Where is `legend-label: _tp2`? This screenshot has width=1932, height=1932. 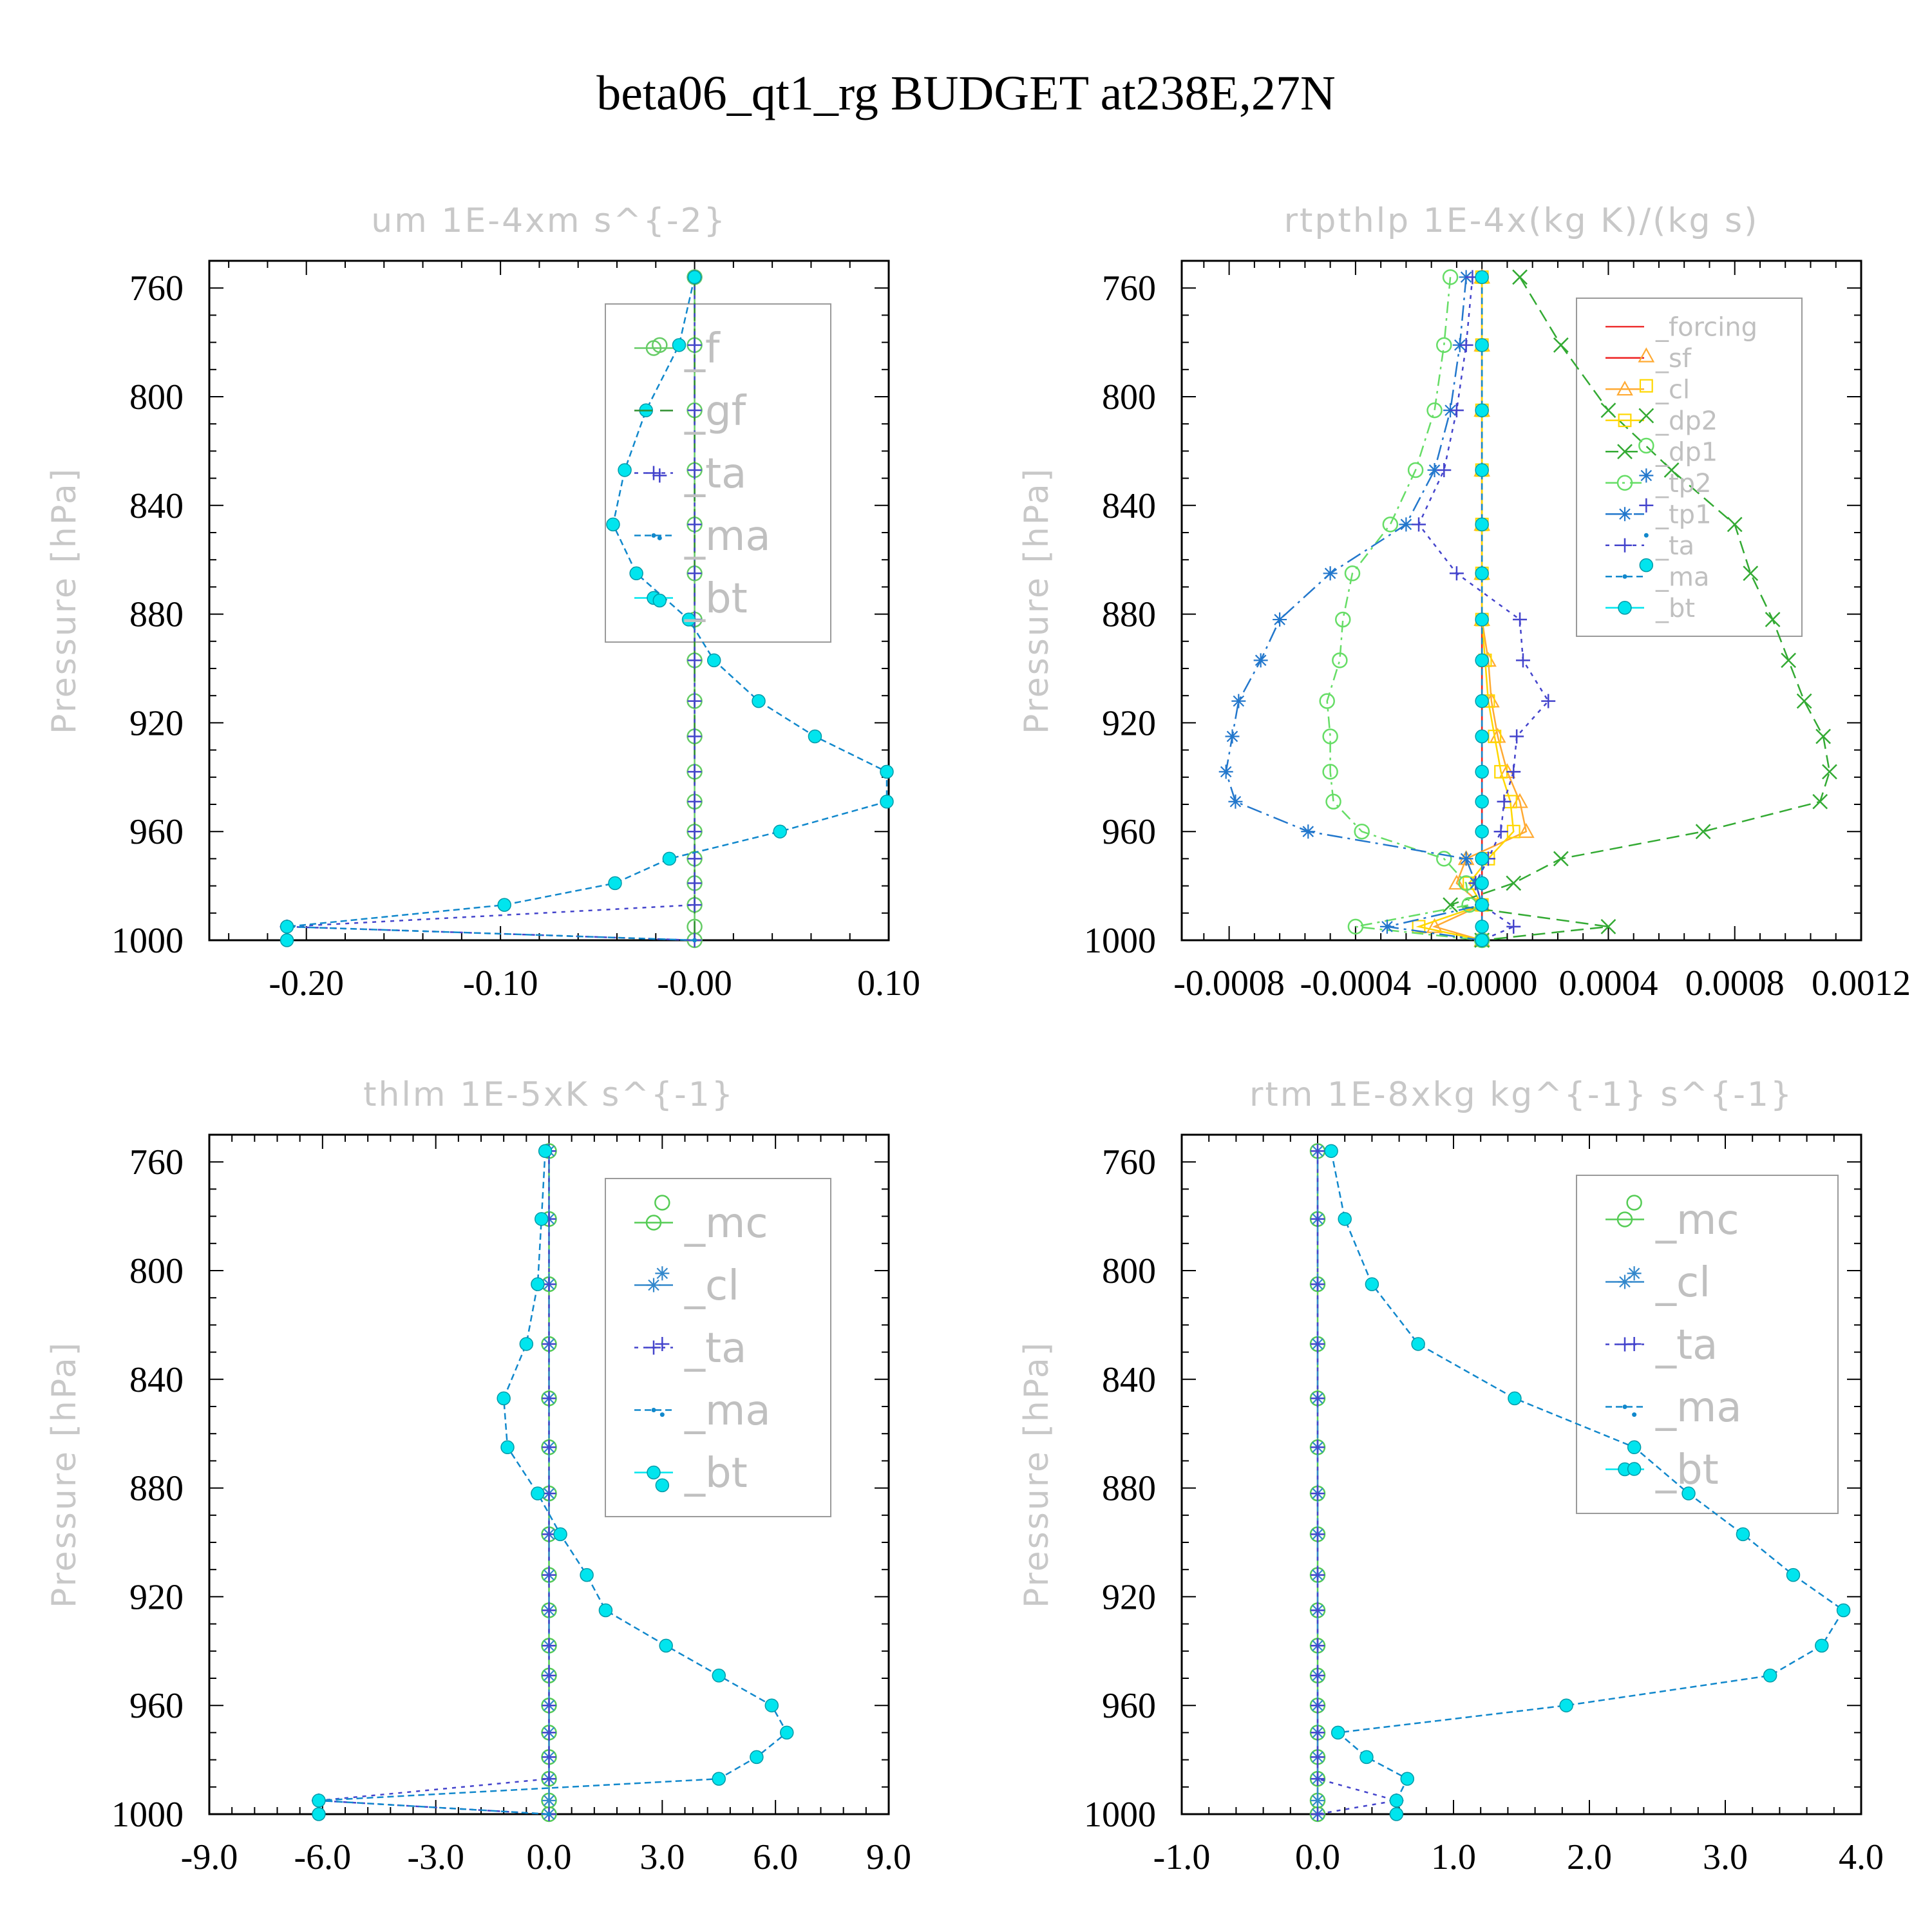 legend-label: _tp2 is located at coordinates (1684, 483).